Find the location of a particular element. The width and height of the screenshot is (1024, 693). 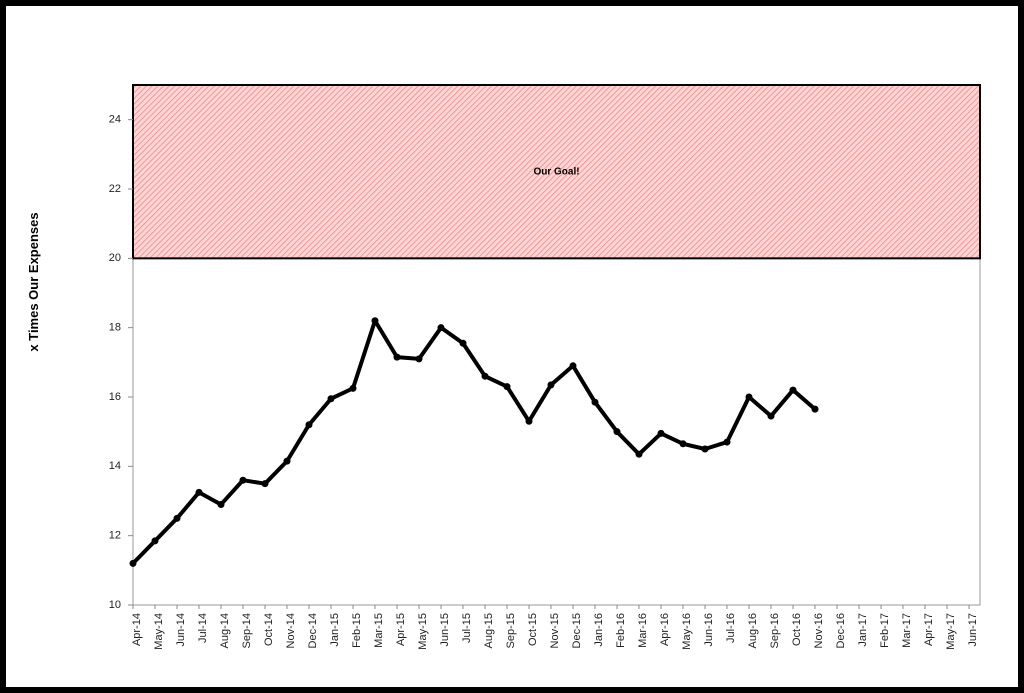

x-tick-label: Apr-16 is located at coordinates (665, 629).